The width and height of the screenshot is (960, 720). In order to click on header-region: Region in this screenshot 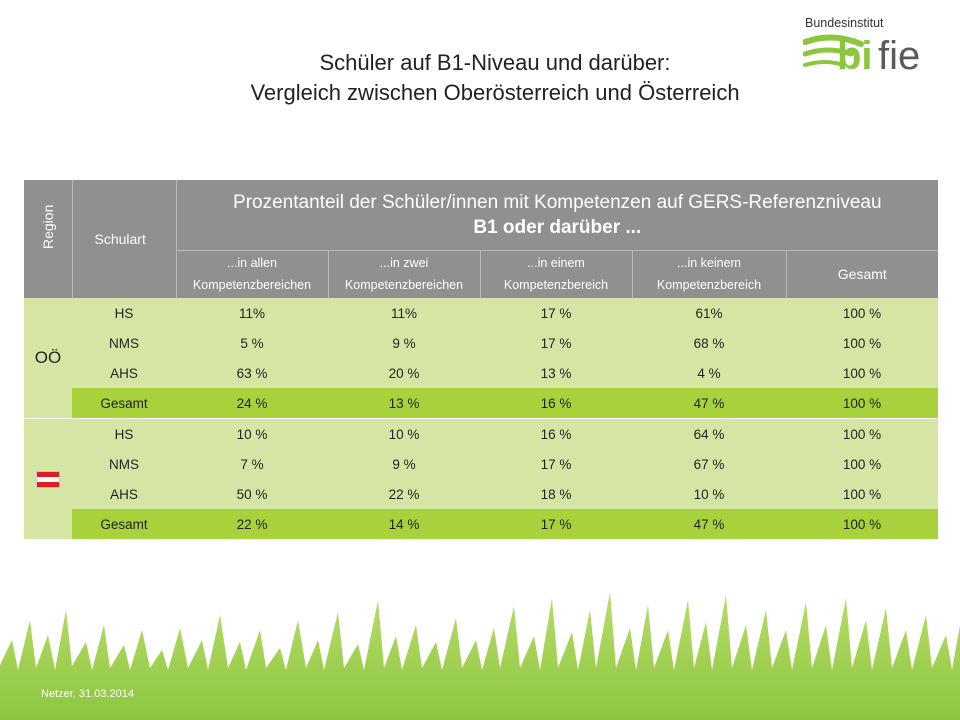, I will do `click(48, 239)`.